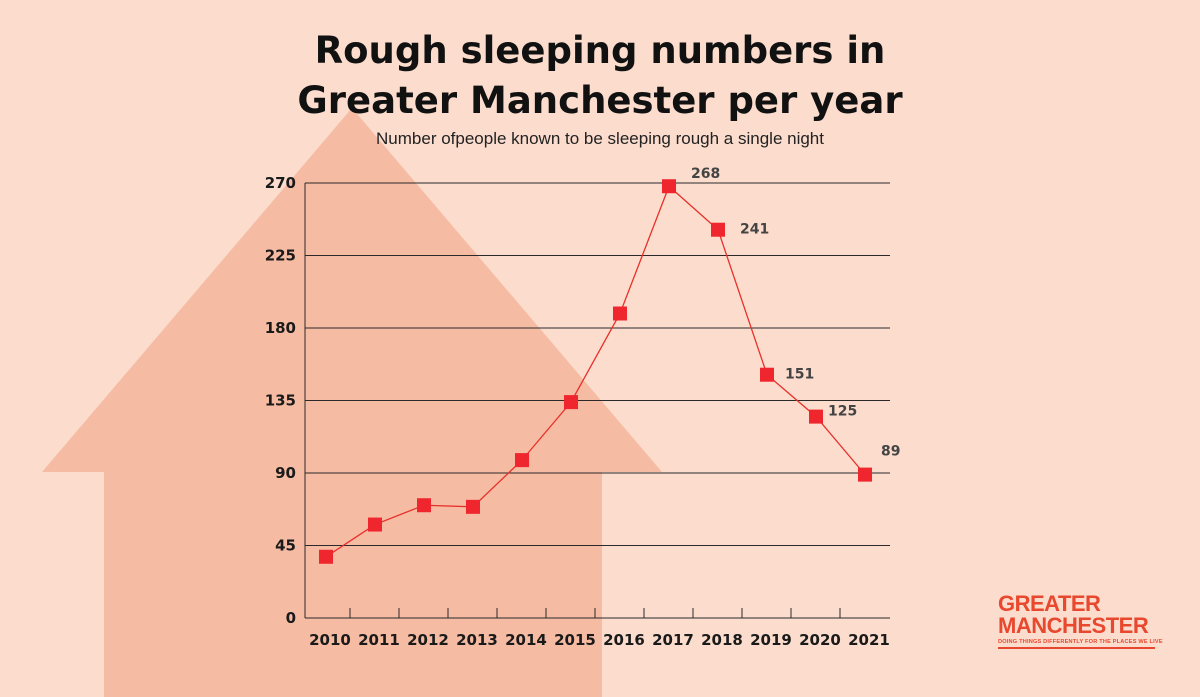  Describe the element at coordinates (705, 174) in the screenshot. I see `data-label: 268` at that location.